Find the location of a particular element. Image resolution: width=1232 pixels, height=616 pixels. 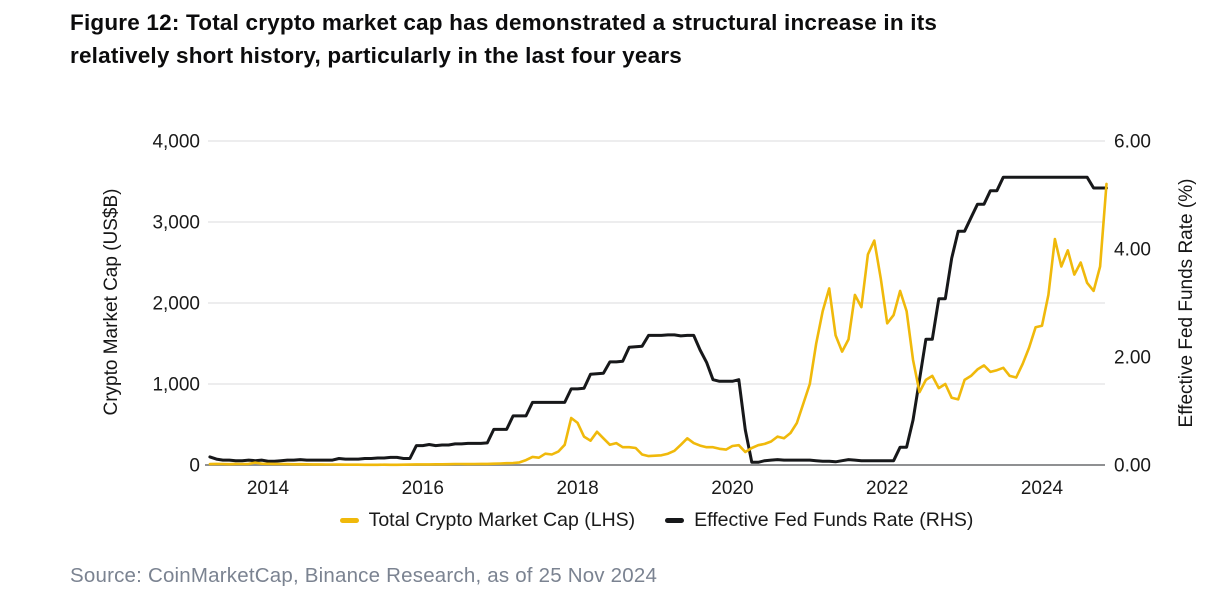

legend-item-fed-funds-rate: Effective Fed Funds Rate (RHS) is located at coordinates (819, 520).